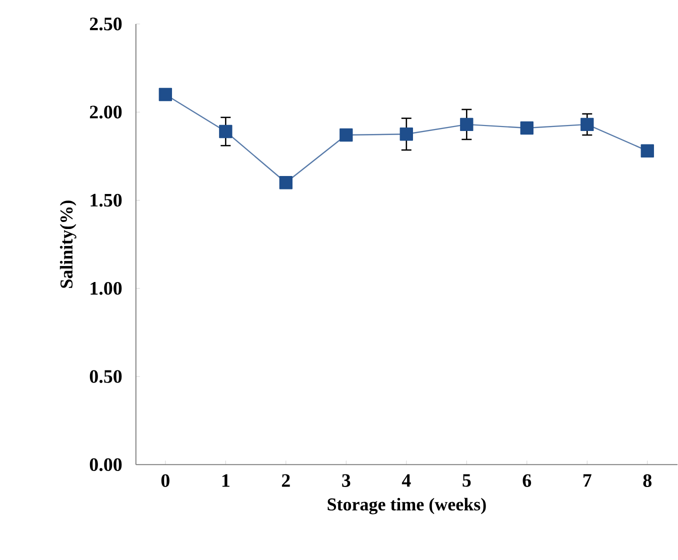 This screenshot has height=560, width=678. What do you see at coordinates (106, 200) in the screenshot?
I see `y-tick-label: 1.50` at bounding box center [106, 200].